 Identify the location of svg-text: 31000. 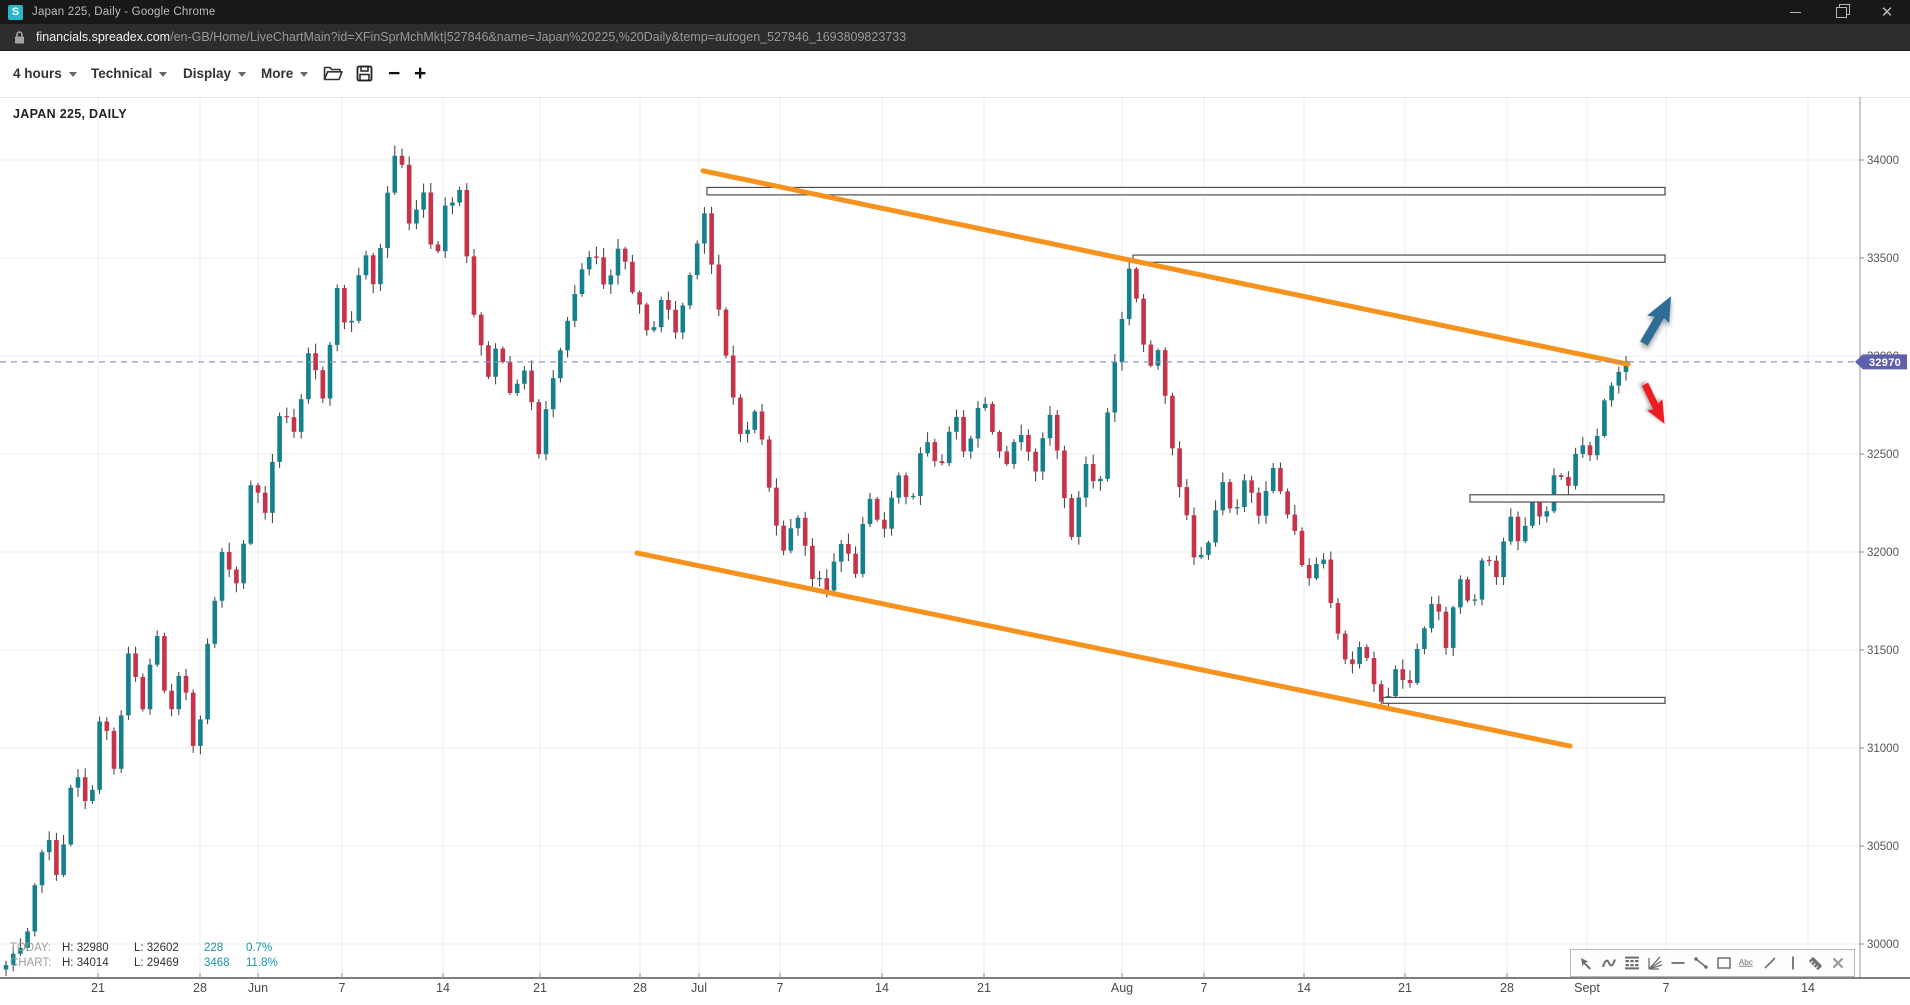
(1883, 749).